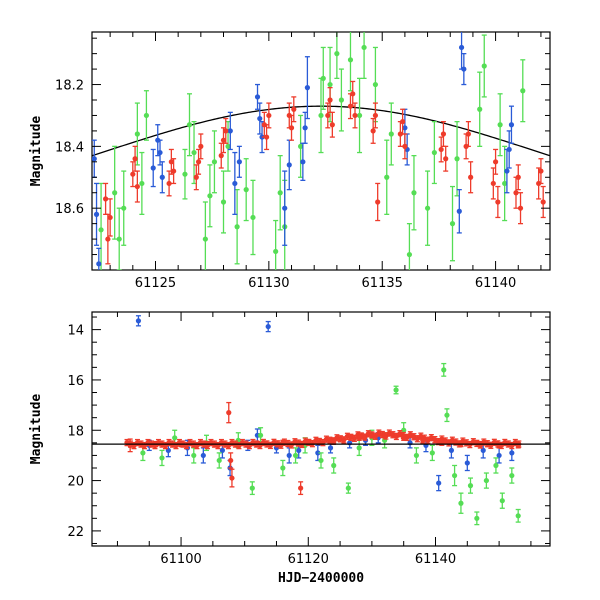 The width and height of the screenshot is (600, 600). What do you see at coordinates (435, 559) in the screenshot?
I see `bottom-x-tick-label: 61140` at bounding box center [435, 559].